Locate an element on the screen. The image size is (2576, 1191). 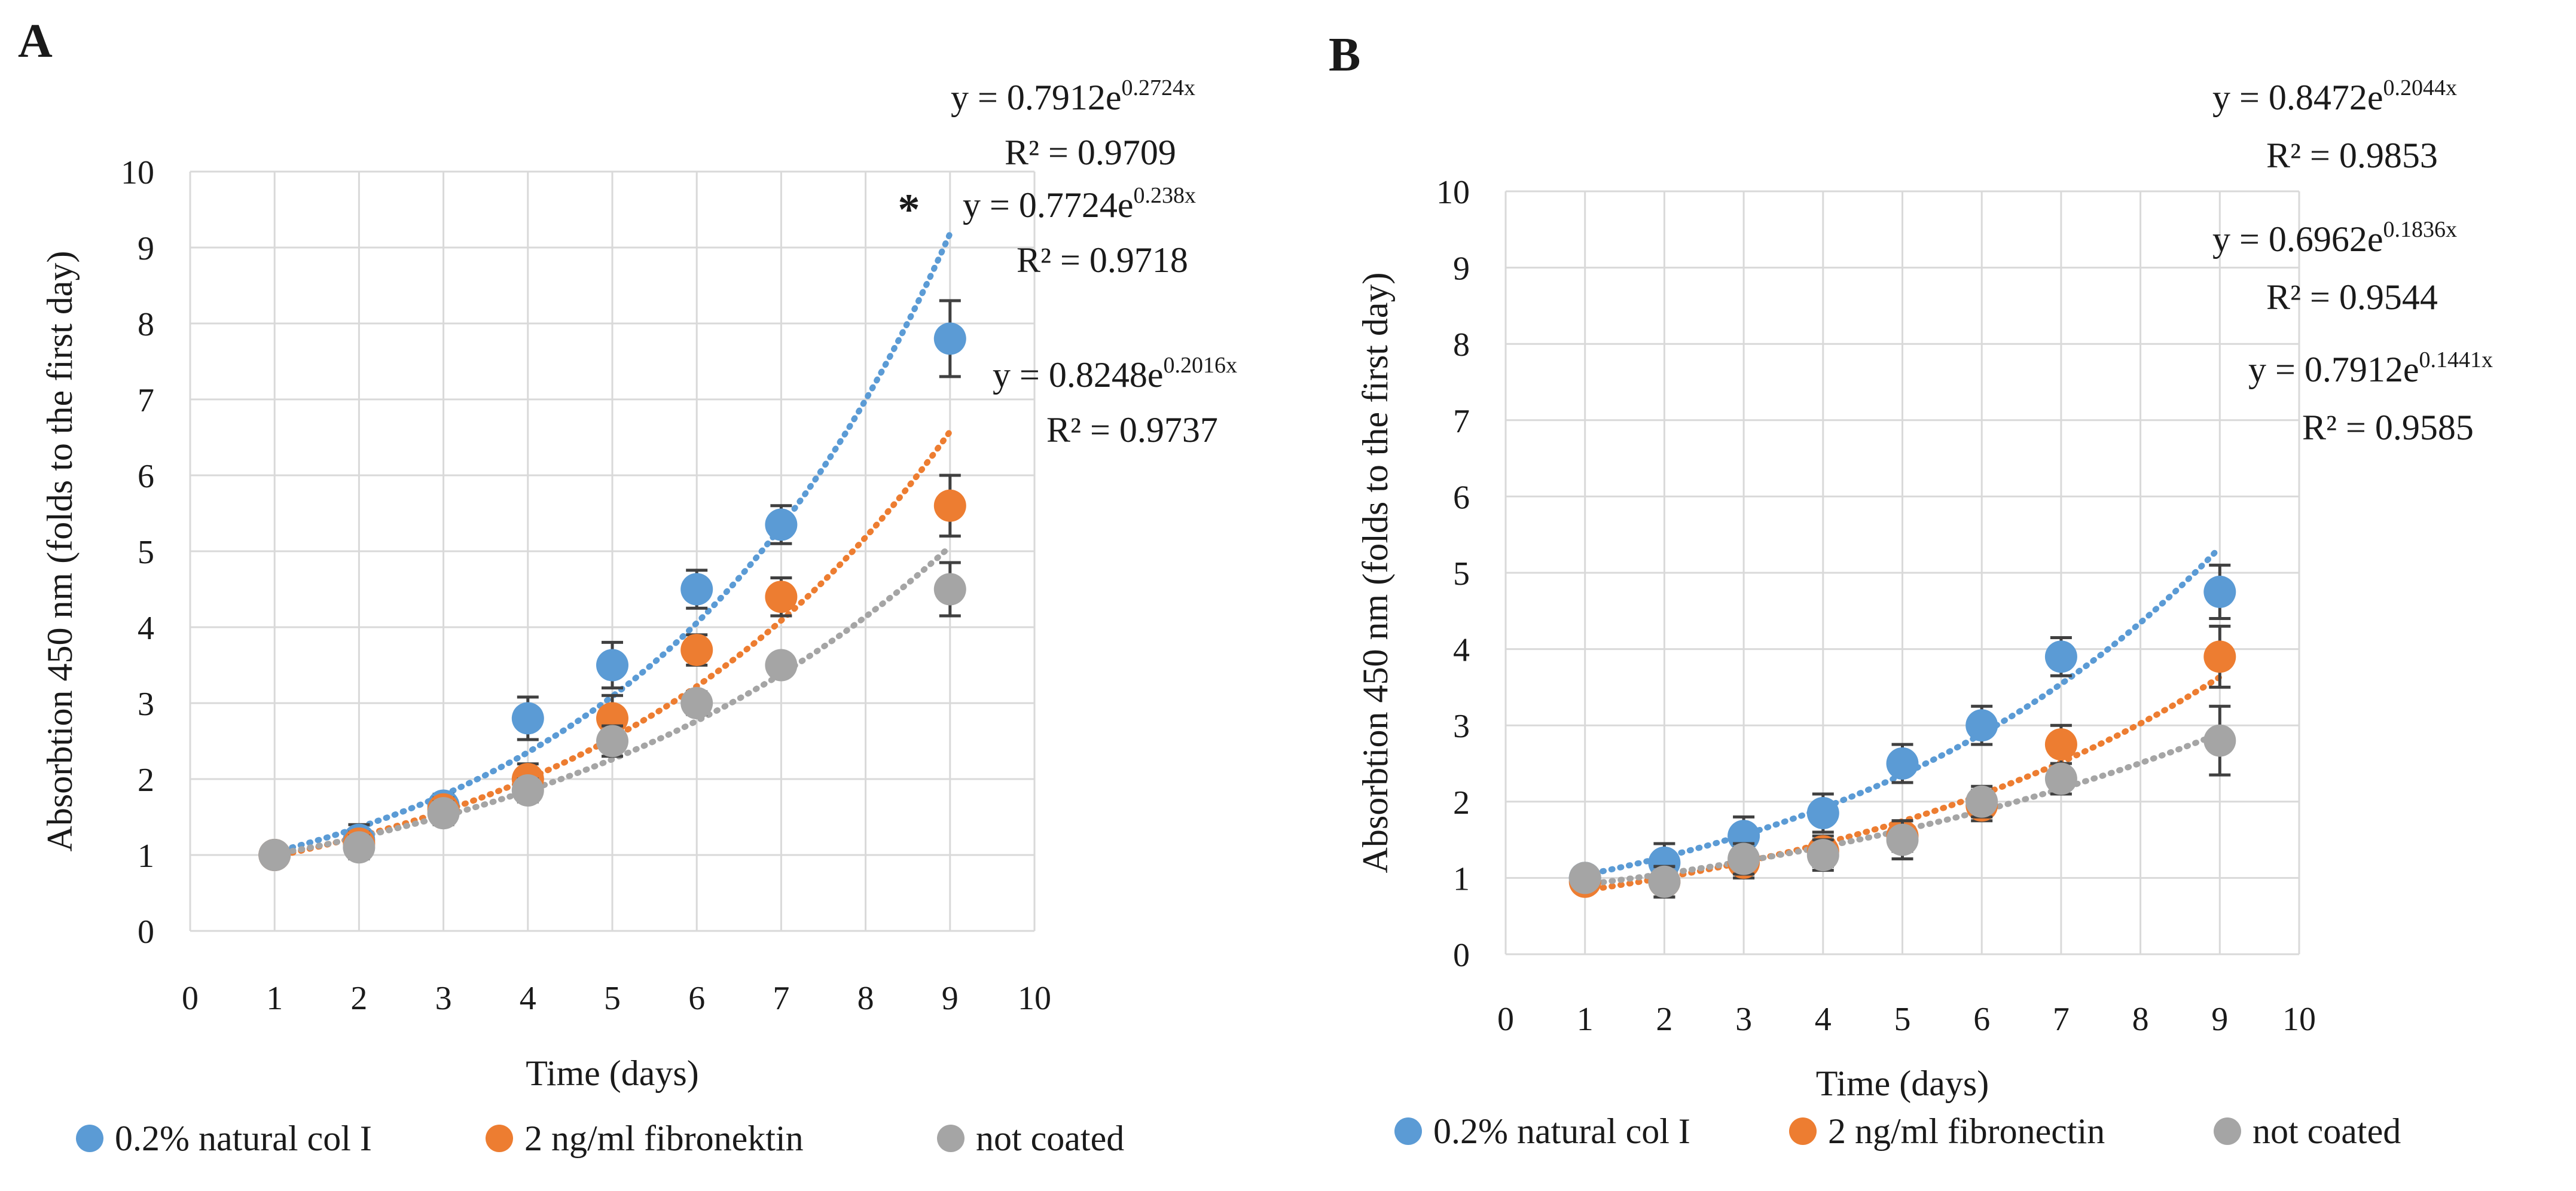
trendline-equation: y = 0.6962e0.1836x is located at coordinates (2334, 238).